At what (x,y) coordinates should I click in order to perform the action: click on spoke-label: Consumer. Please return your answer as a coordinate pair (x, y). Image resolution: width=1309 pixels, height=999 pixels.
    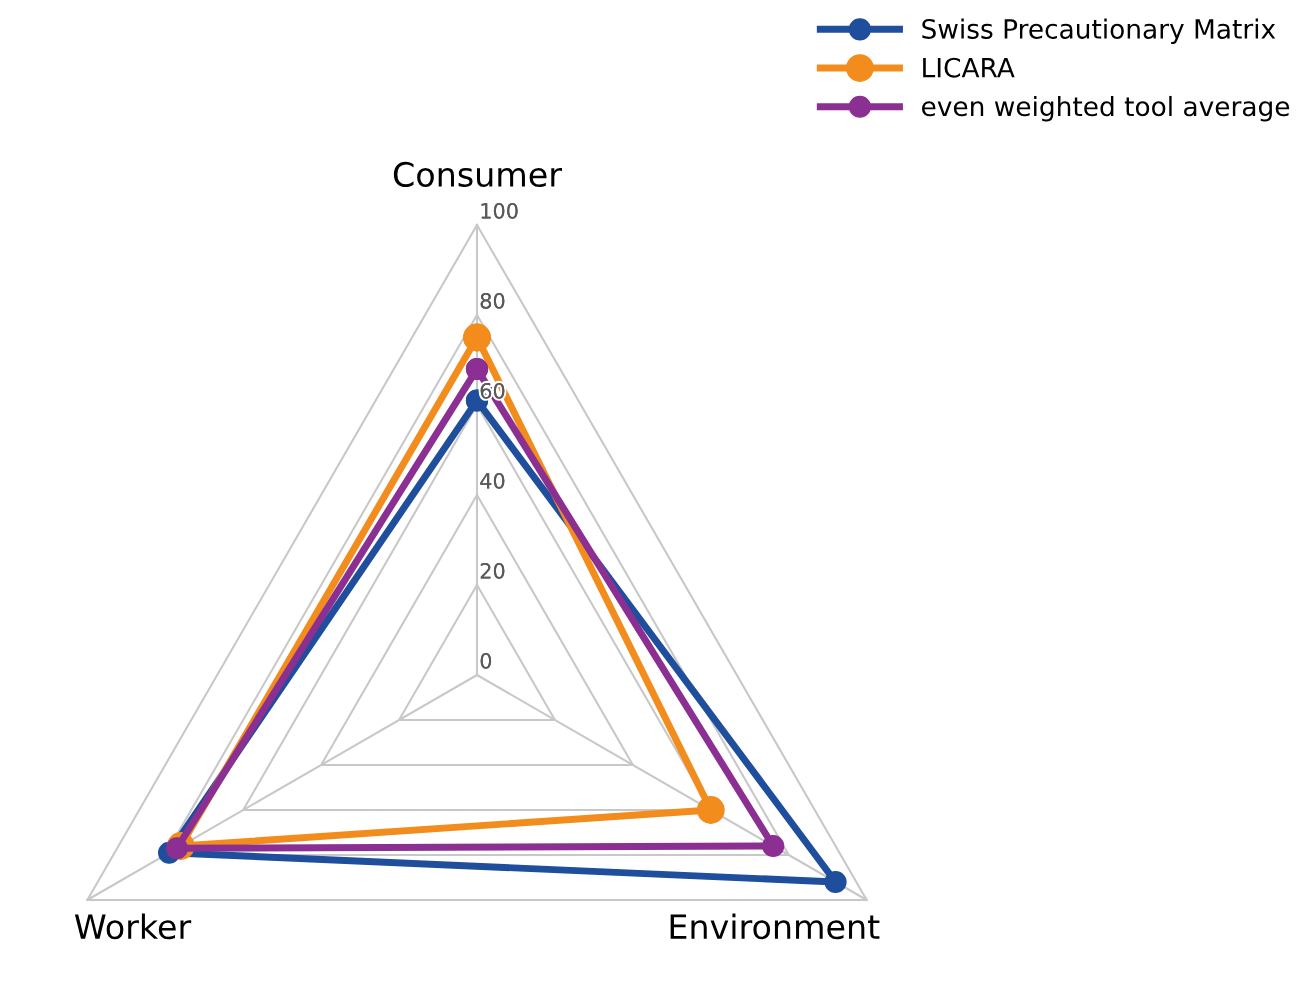
    Looking at the image, I should click on (477, 174).